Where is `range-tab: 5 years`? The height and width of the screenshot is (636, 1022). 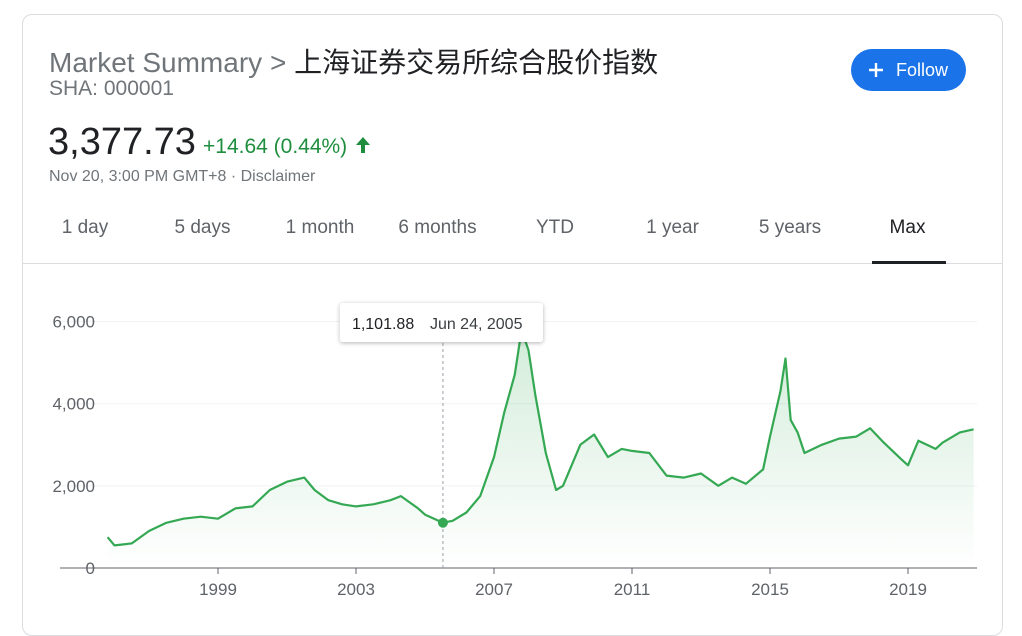
range-tab: 5 years is located at coordinates (790, 227).